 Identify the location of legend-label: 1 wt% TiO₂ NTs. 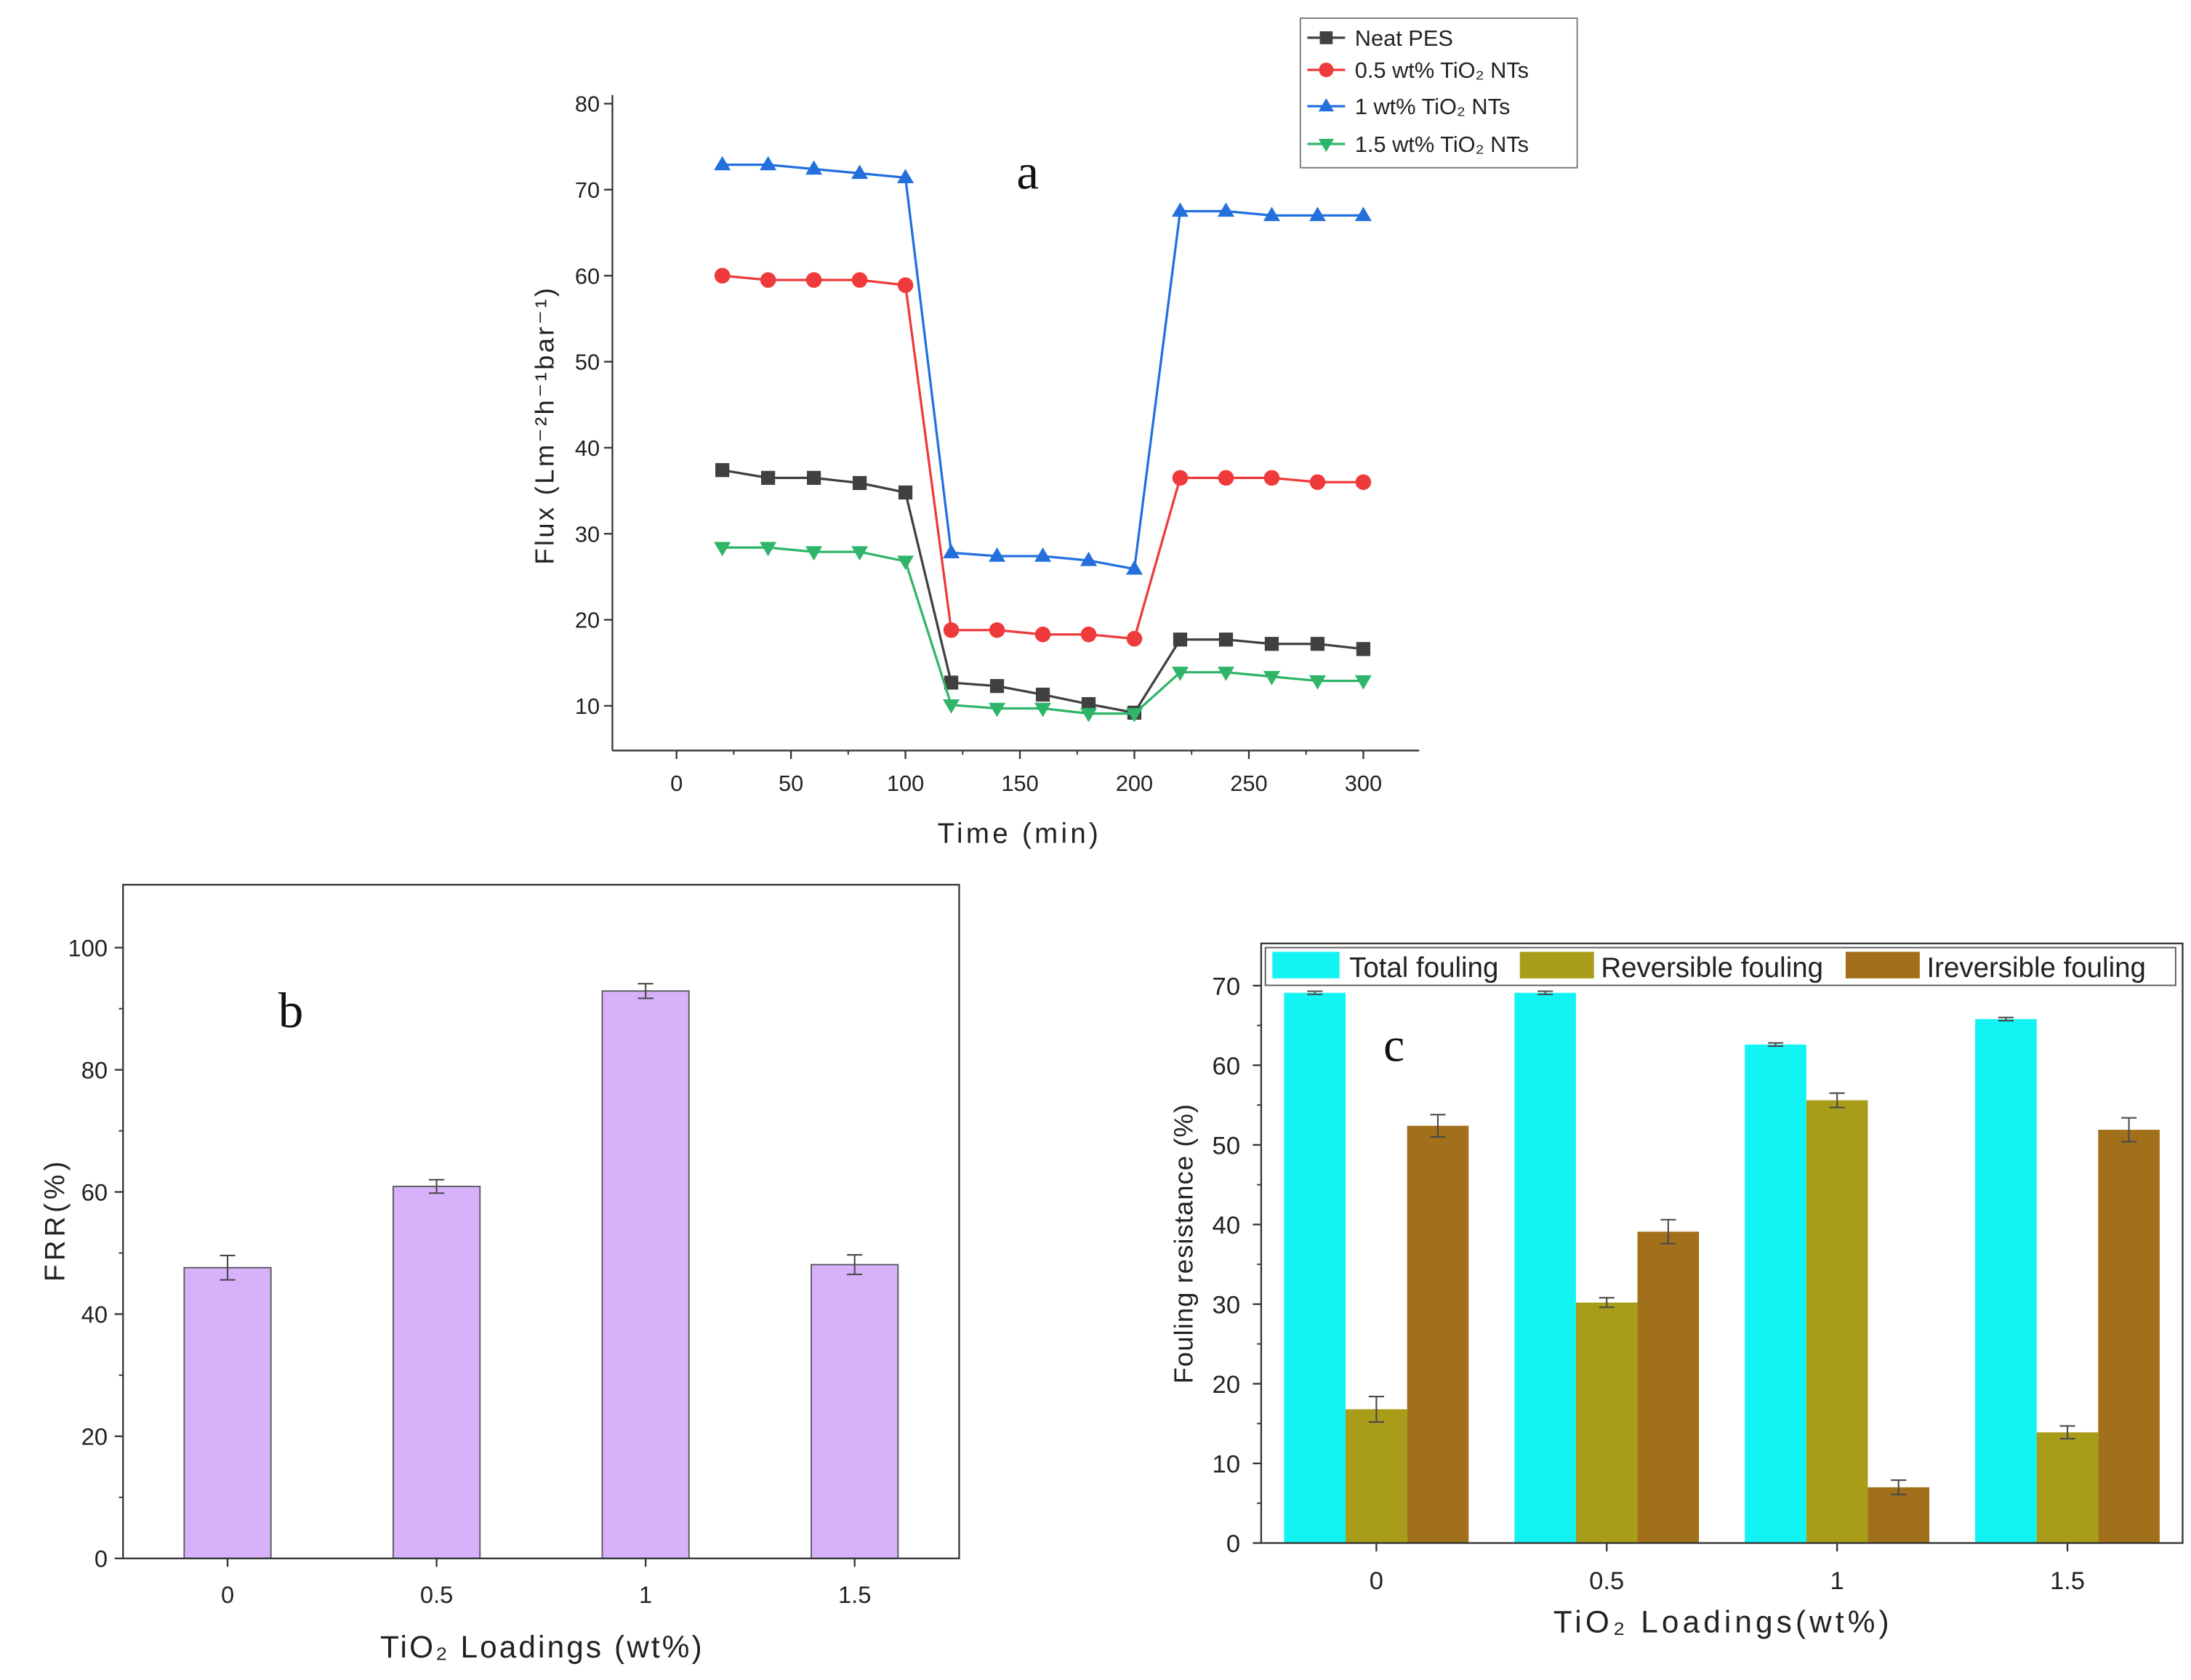
(1433, 106).